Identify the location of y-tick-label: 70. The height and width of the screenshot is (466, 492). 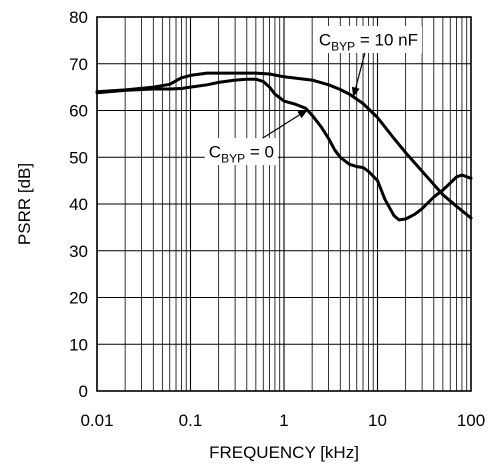
(78, 64).